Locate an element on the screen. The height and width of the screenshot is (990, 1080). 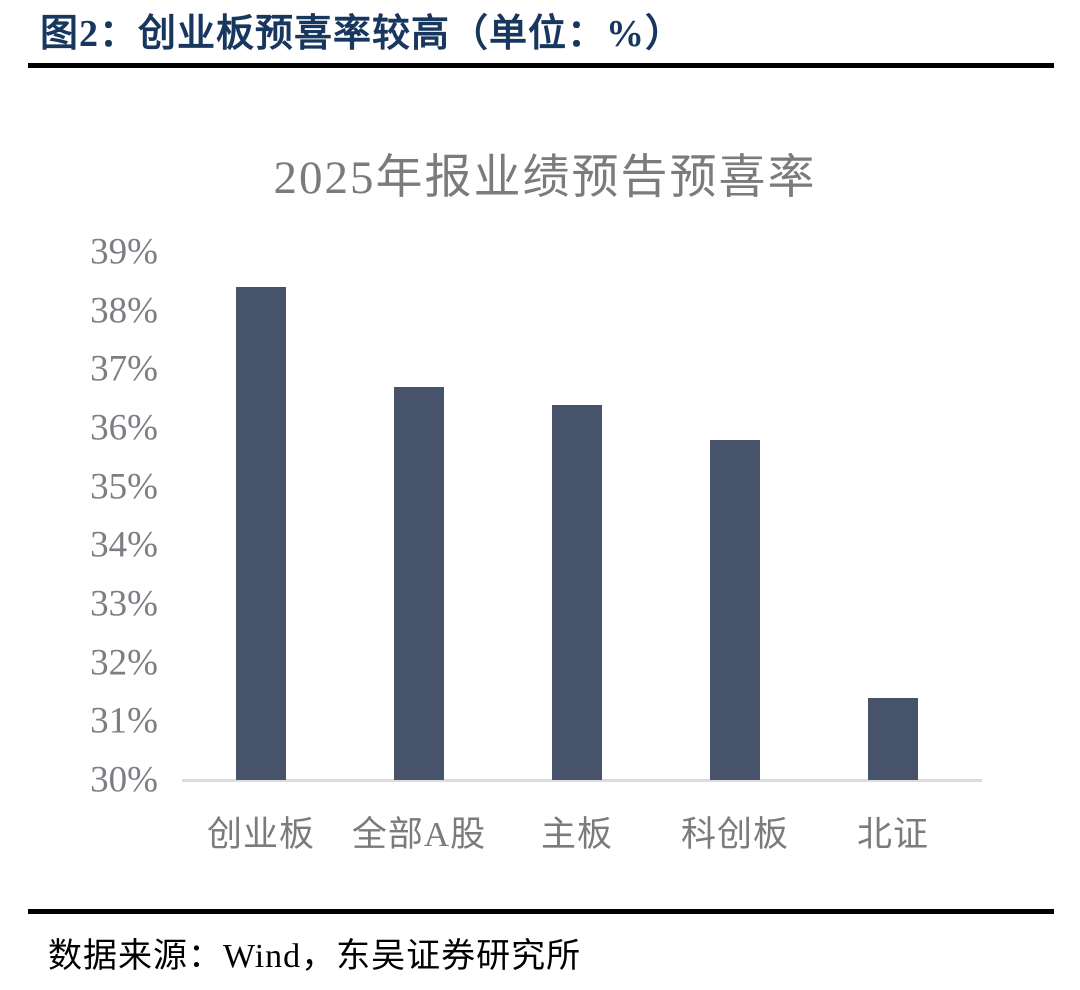
x-label-quanbu-a-gu: 全部A股 is located at coordinates (419, 834).